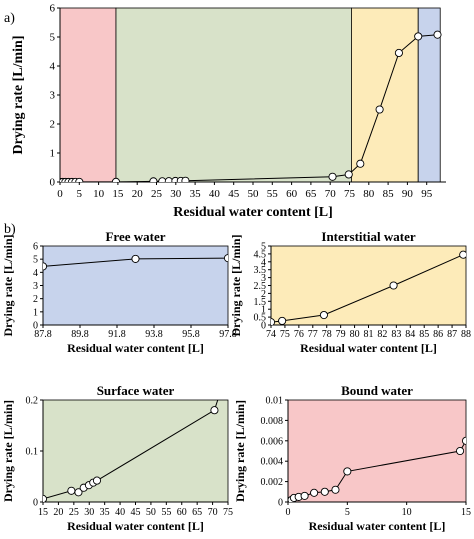 This screenshot has width=474, height=539. I want to click on x-tick-label: 50, so click(254, 194).